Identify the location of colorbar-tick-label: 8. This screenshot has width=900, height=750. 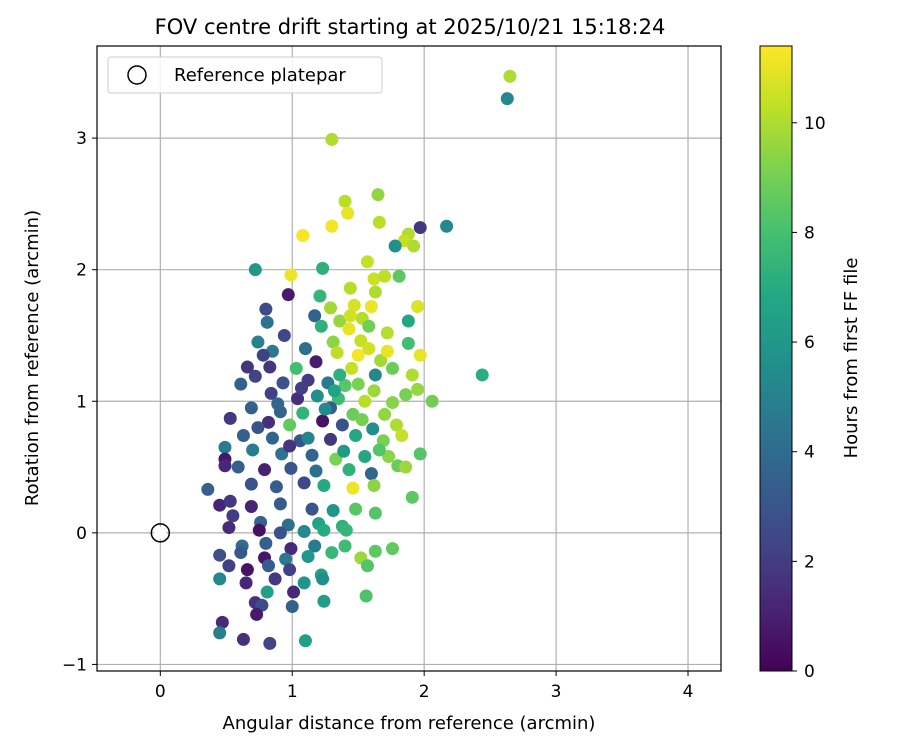
(809, 233).